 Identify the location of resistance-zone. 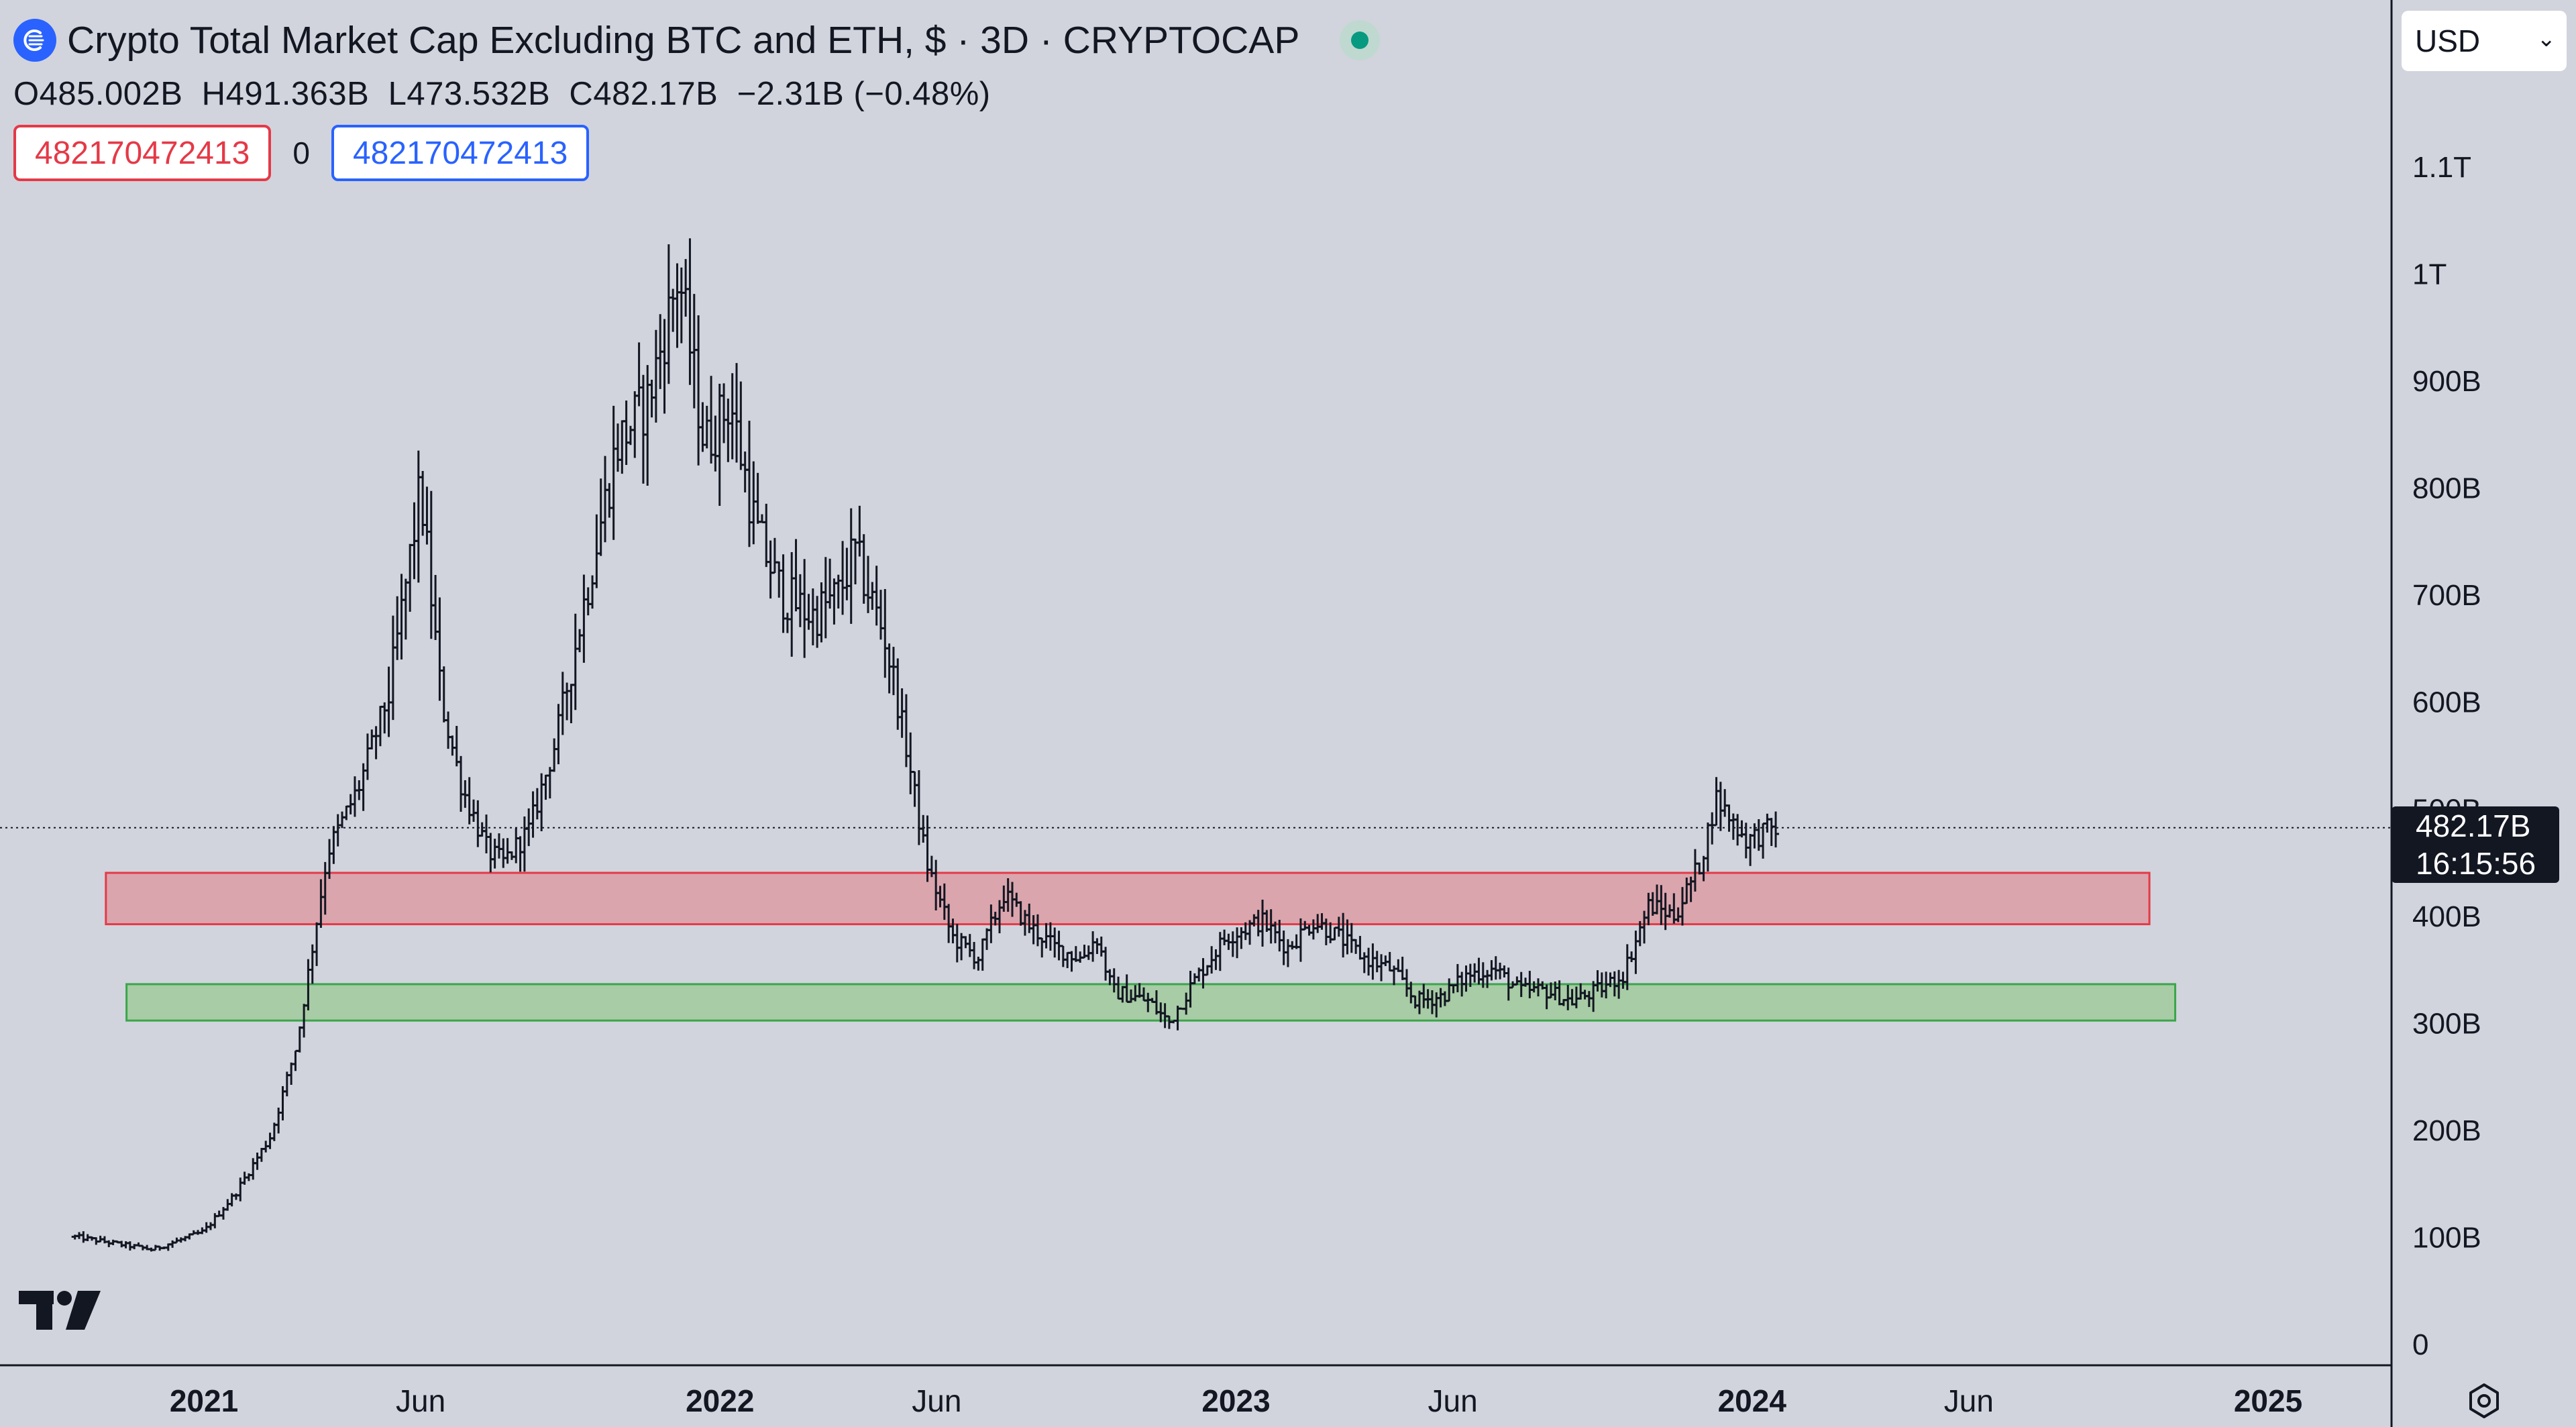
(1128, 898).